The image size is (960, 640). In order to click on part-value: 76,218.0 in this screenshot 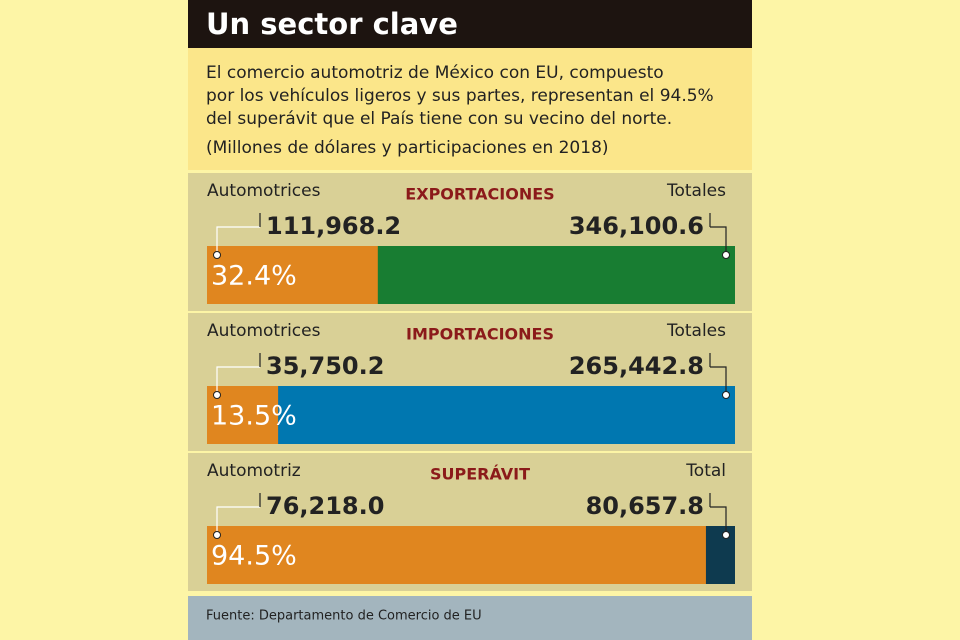, I will do `click(325, 506)`.